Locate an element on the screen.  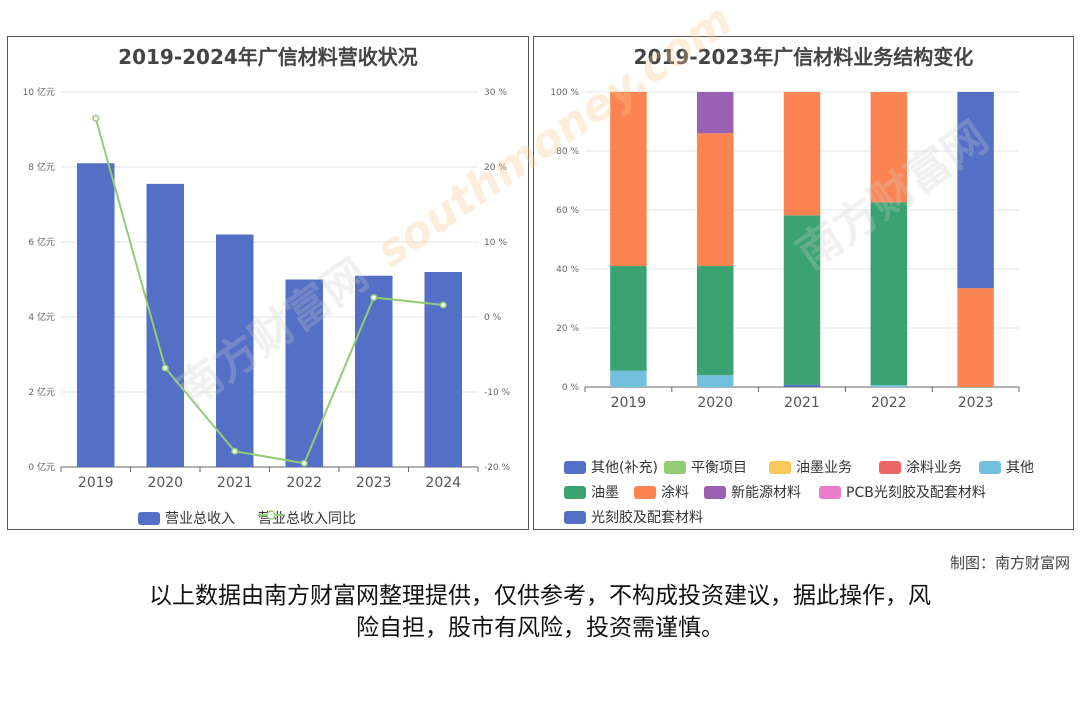
legend-item: 其他 is located at coordinates (1006, 467).